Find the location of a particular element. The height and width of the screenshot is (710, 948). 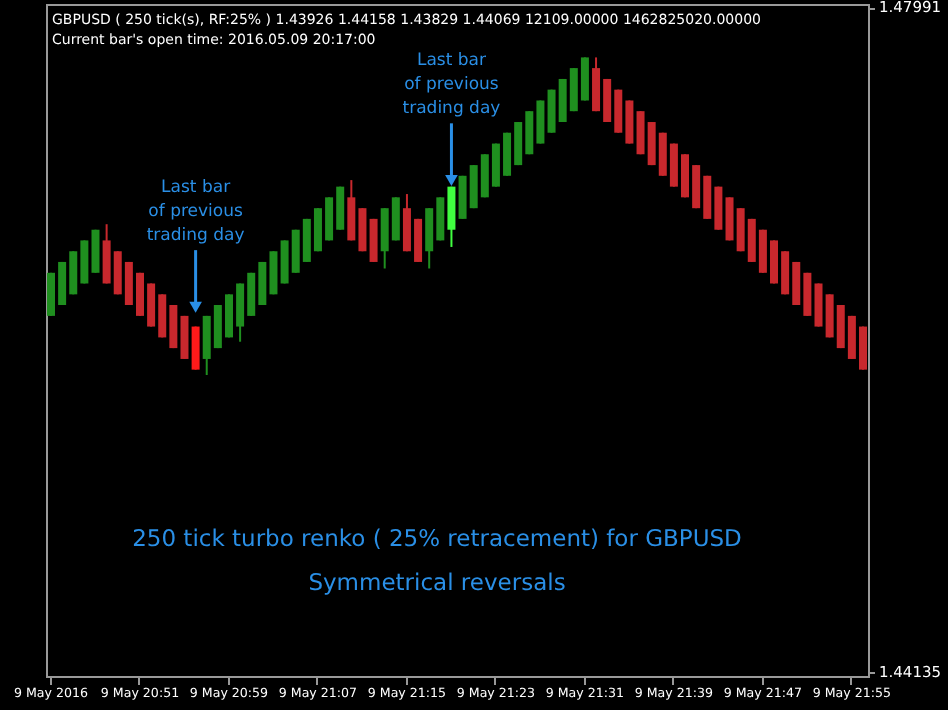

annotation: Symmetrical reversals is located at coordinates (437, 582).